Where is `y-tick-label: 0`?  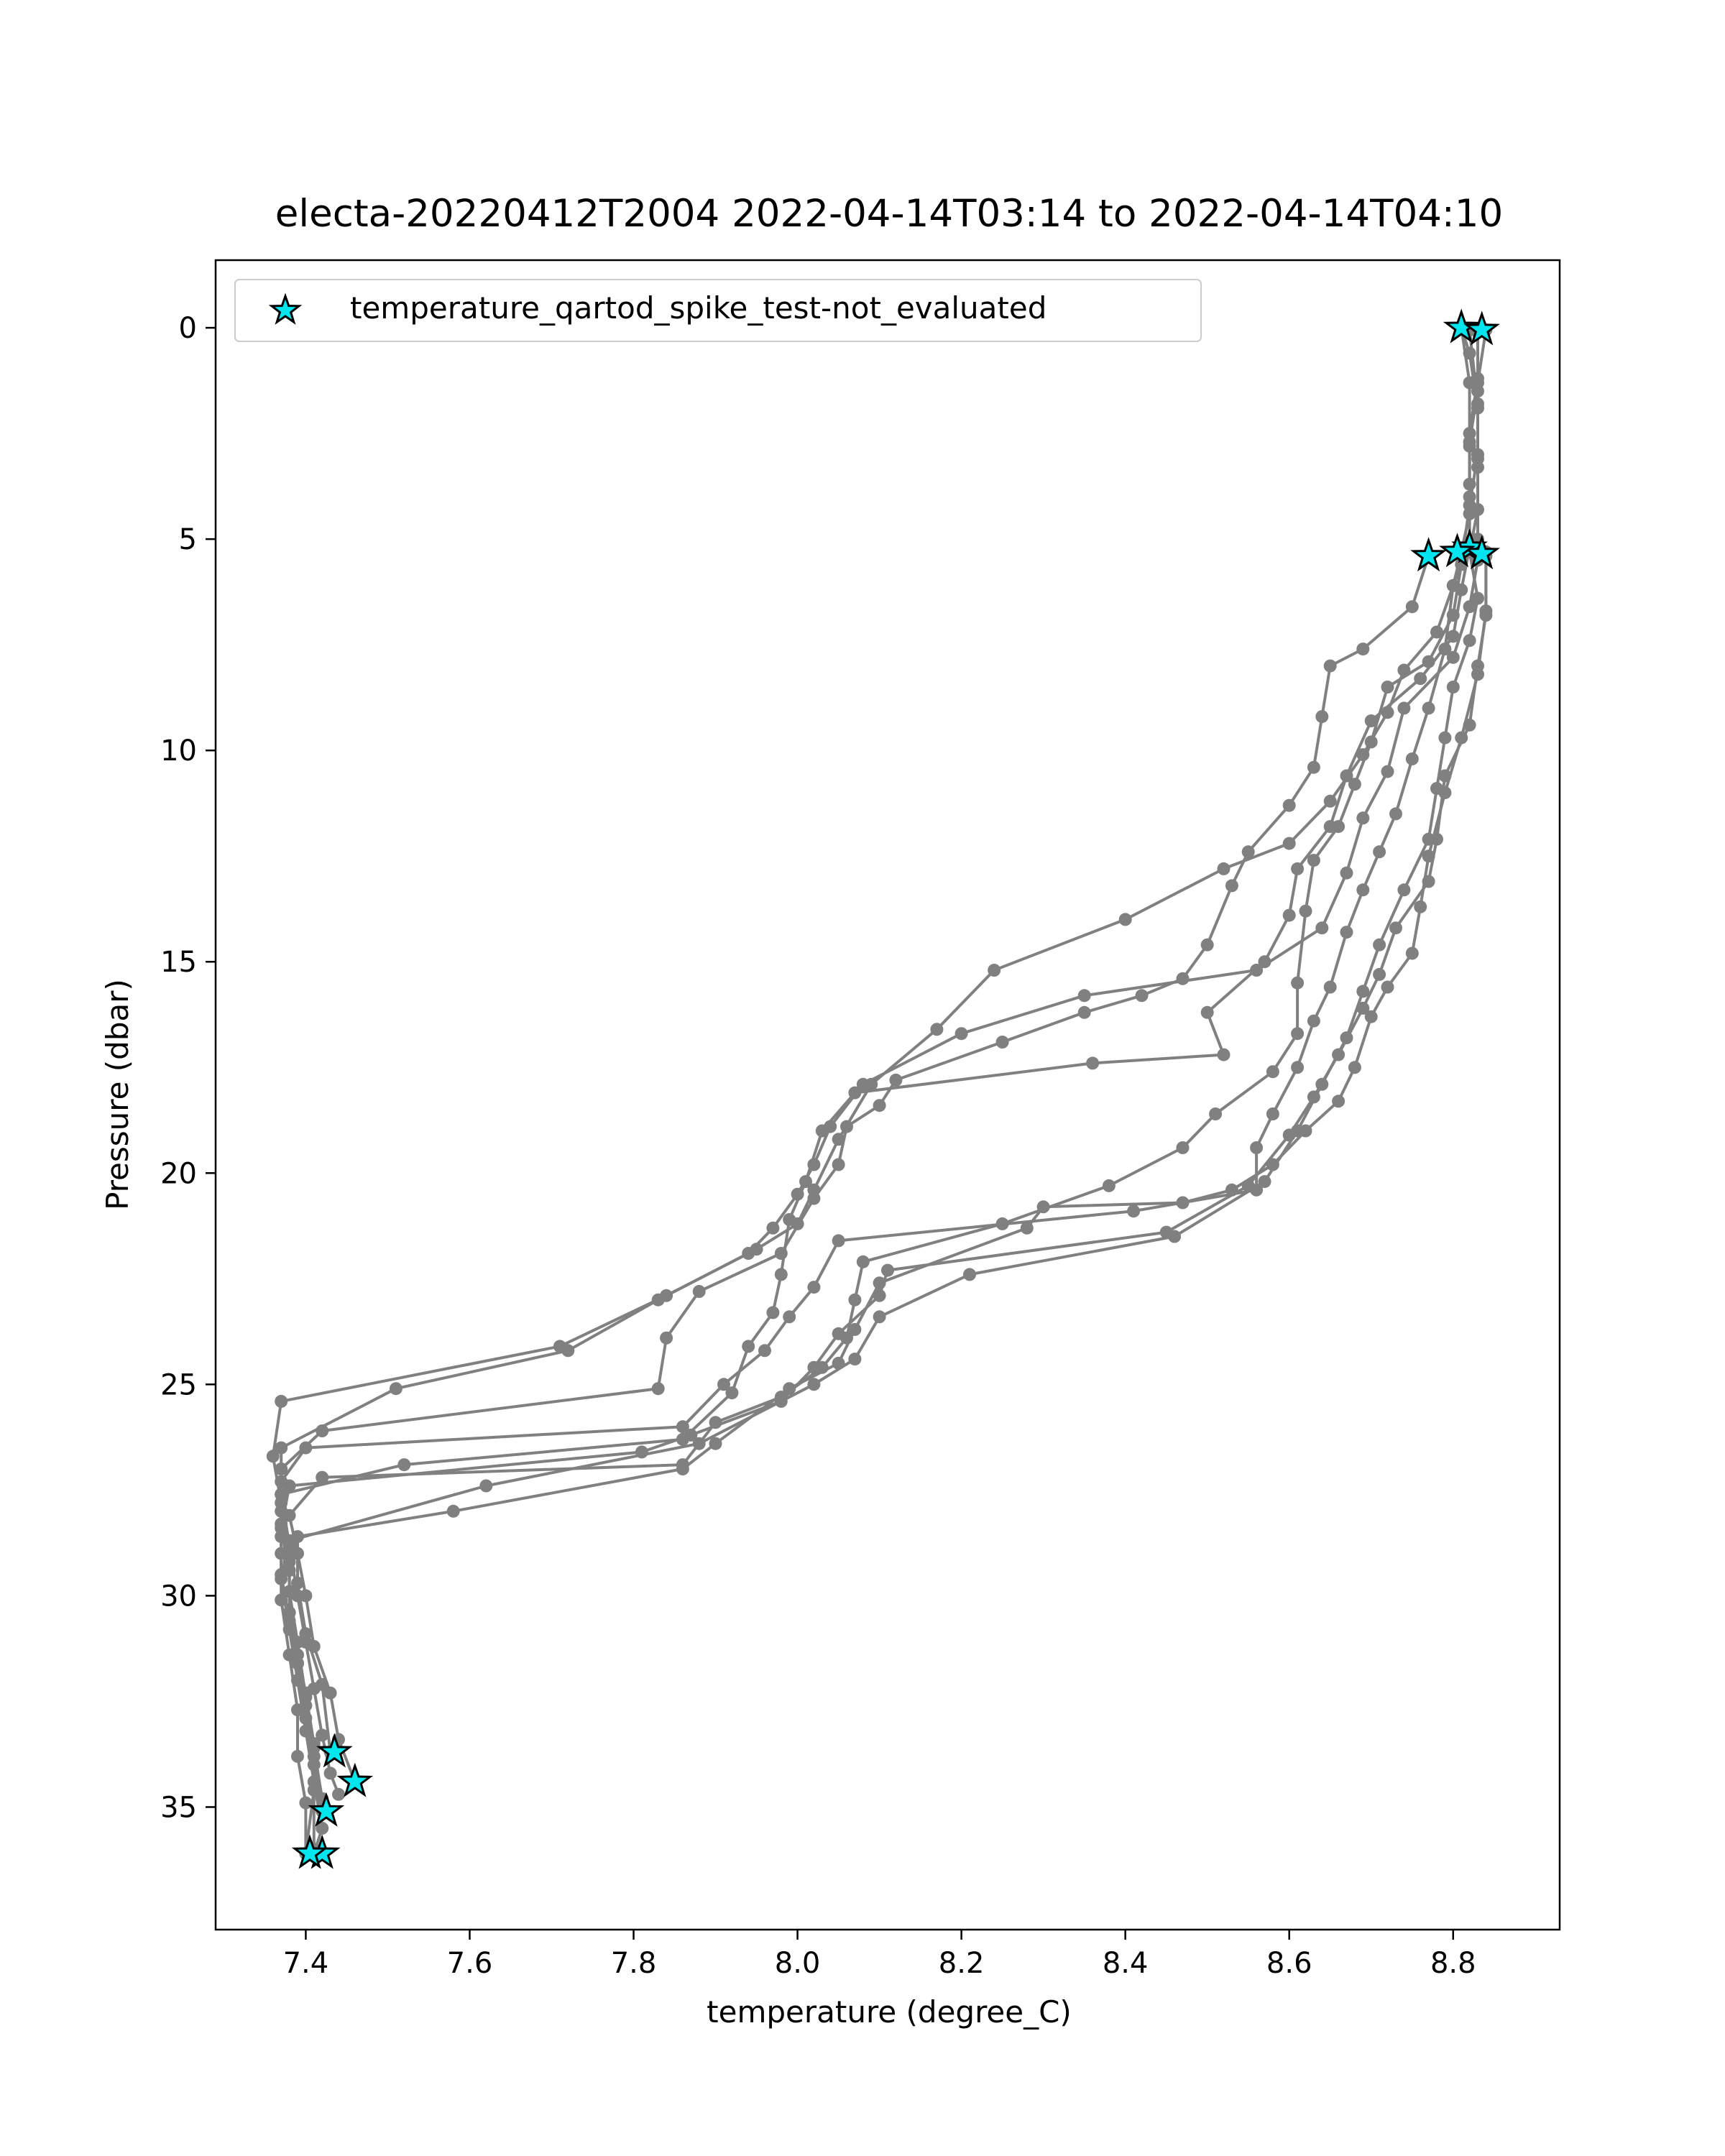
y-tick-label: 0 is located at coordinates (188, 328).